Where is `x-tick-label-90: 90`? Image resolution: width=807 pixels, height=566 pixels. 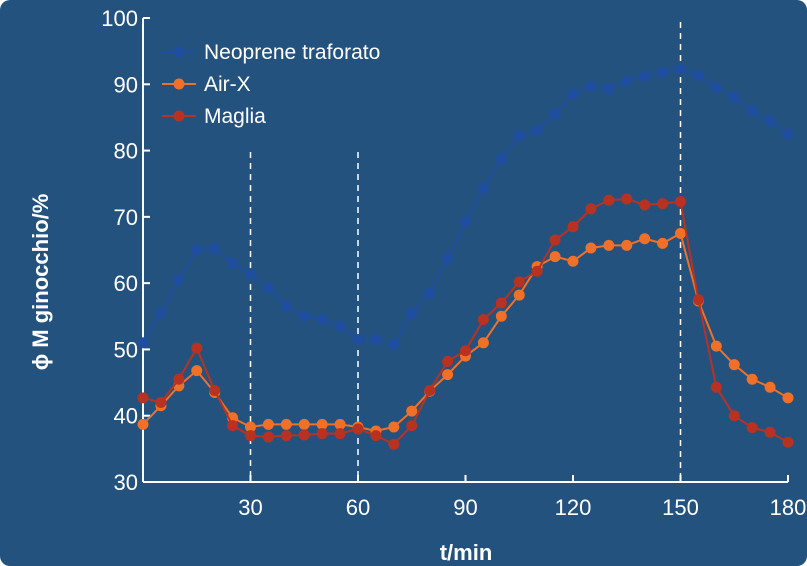
x-tick-label-90: 90 is located at coordinates (465, 507).